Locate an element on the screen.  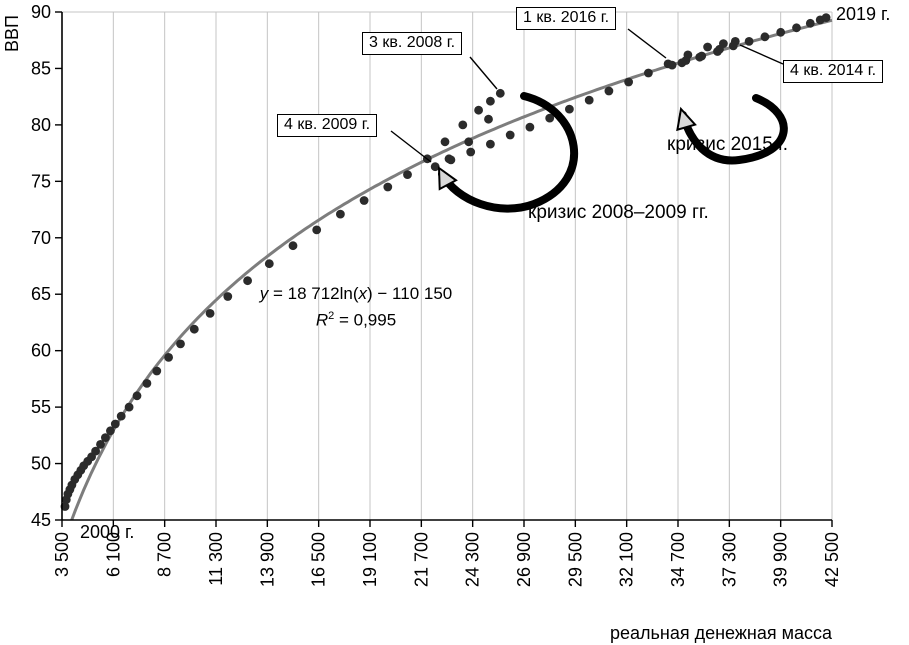
label-2000: 2000 г. is located at coordinates (107, 532).